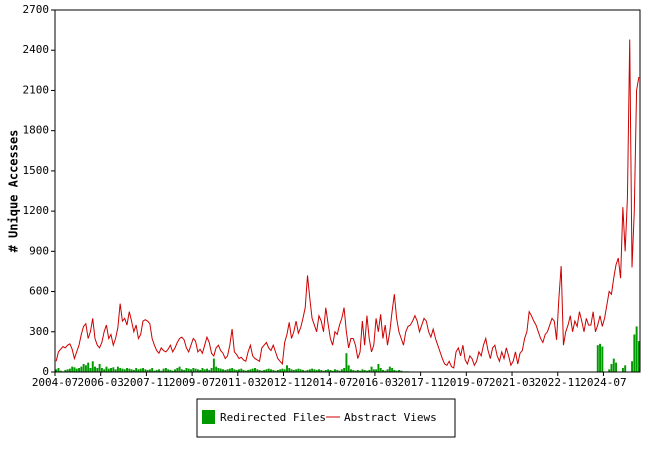 The image size is (650, 450). I want to click on x-tick-label: 2004-07, so click(55, 382).